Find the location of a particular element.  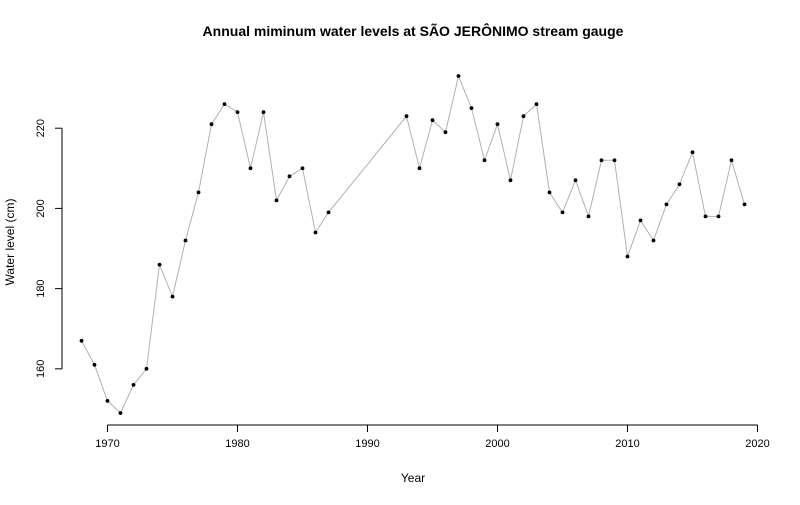

x-axis: 1970 1980 1990 2000 2010 2020 is located at coordinates (432, 437).